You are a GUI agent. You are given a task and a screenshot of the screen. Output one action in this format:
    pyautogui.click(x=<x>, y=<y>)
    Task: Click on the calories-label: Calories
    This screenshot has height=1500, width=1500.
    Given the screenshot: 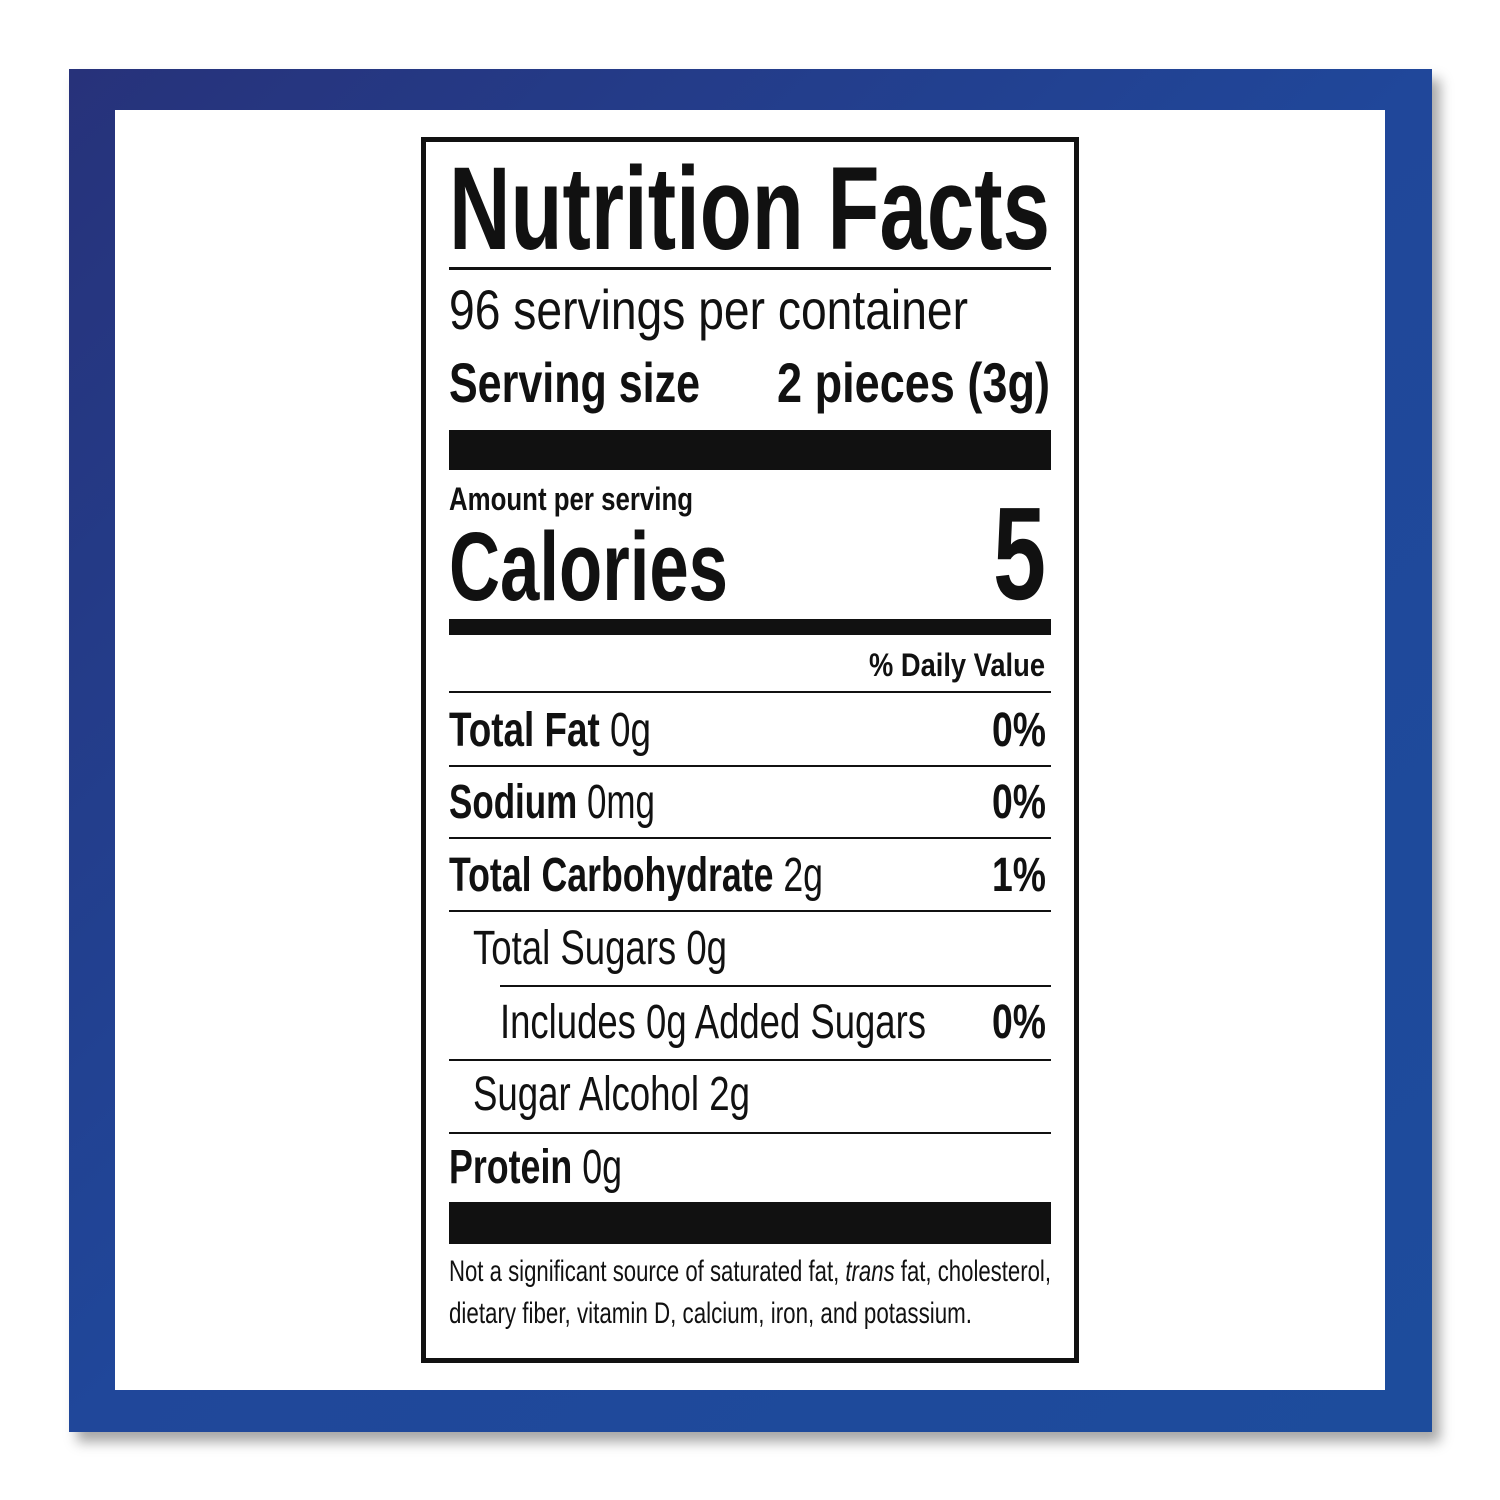 What is the action you would take?
    pyautogui.click(x=588, y=566)
    